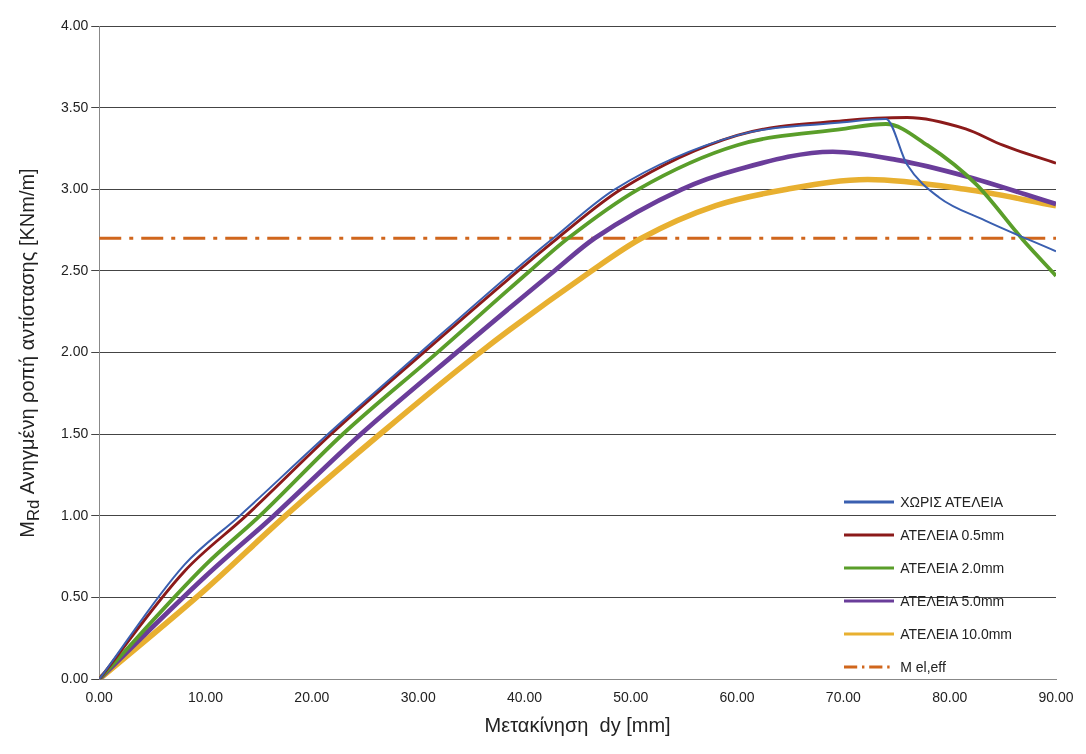 Image resolution: width=1086 pixels, height=754 pixels. I want to click on legend-label: M el,eff, so click(923, 667).